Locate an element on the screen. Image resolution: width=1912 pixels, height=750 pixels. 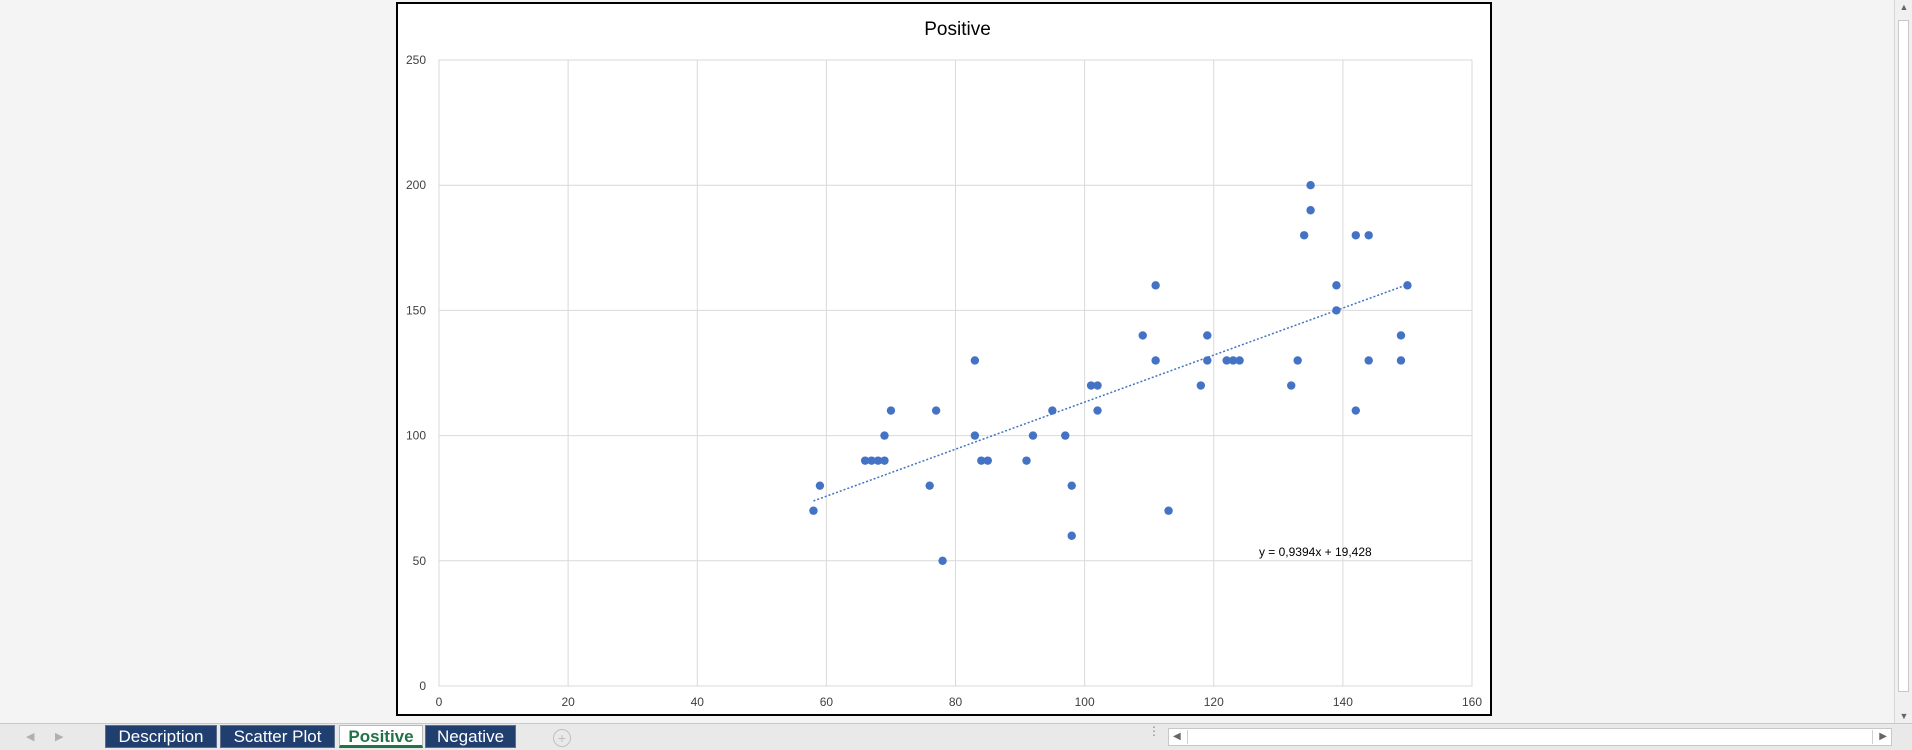
x-tick-label: 100 is located at coordinates (1085, 702).